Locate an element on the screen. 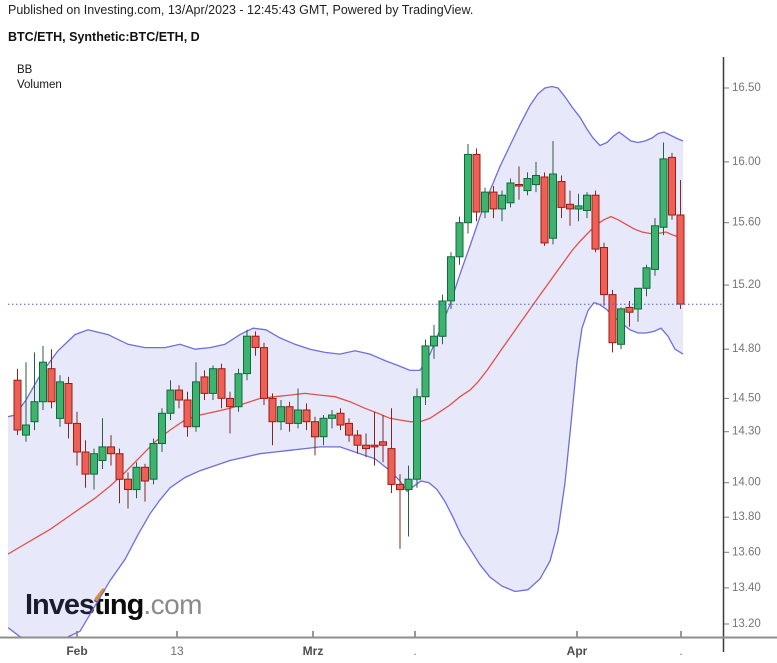 This screenshot has width=777, height=663. investing-logo-text: Investing is located at coordinates (84, 605).